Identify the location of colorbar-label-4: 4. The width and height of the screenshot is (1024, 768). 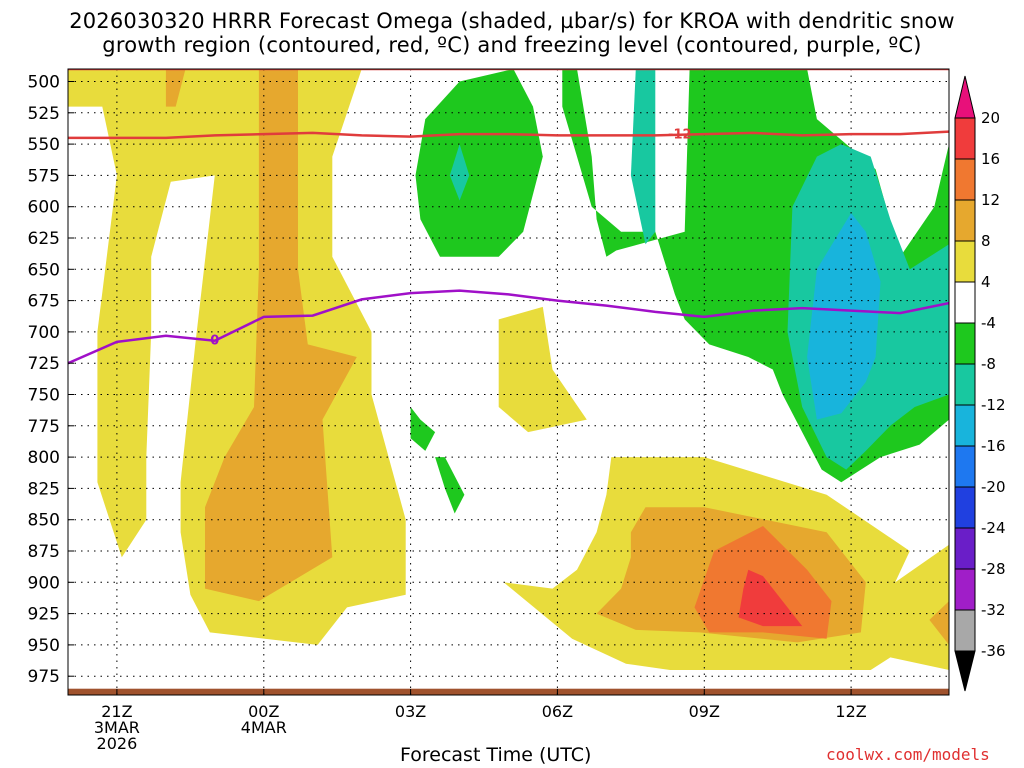
(986, 282).